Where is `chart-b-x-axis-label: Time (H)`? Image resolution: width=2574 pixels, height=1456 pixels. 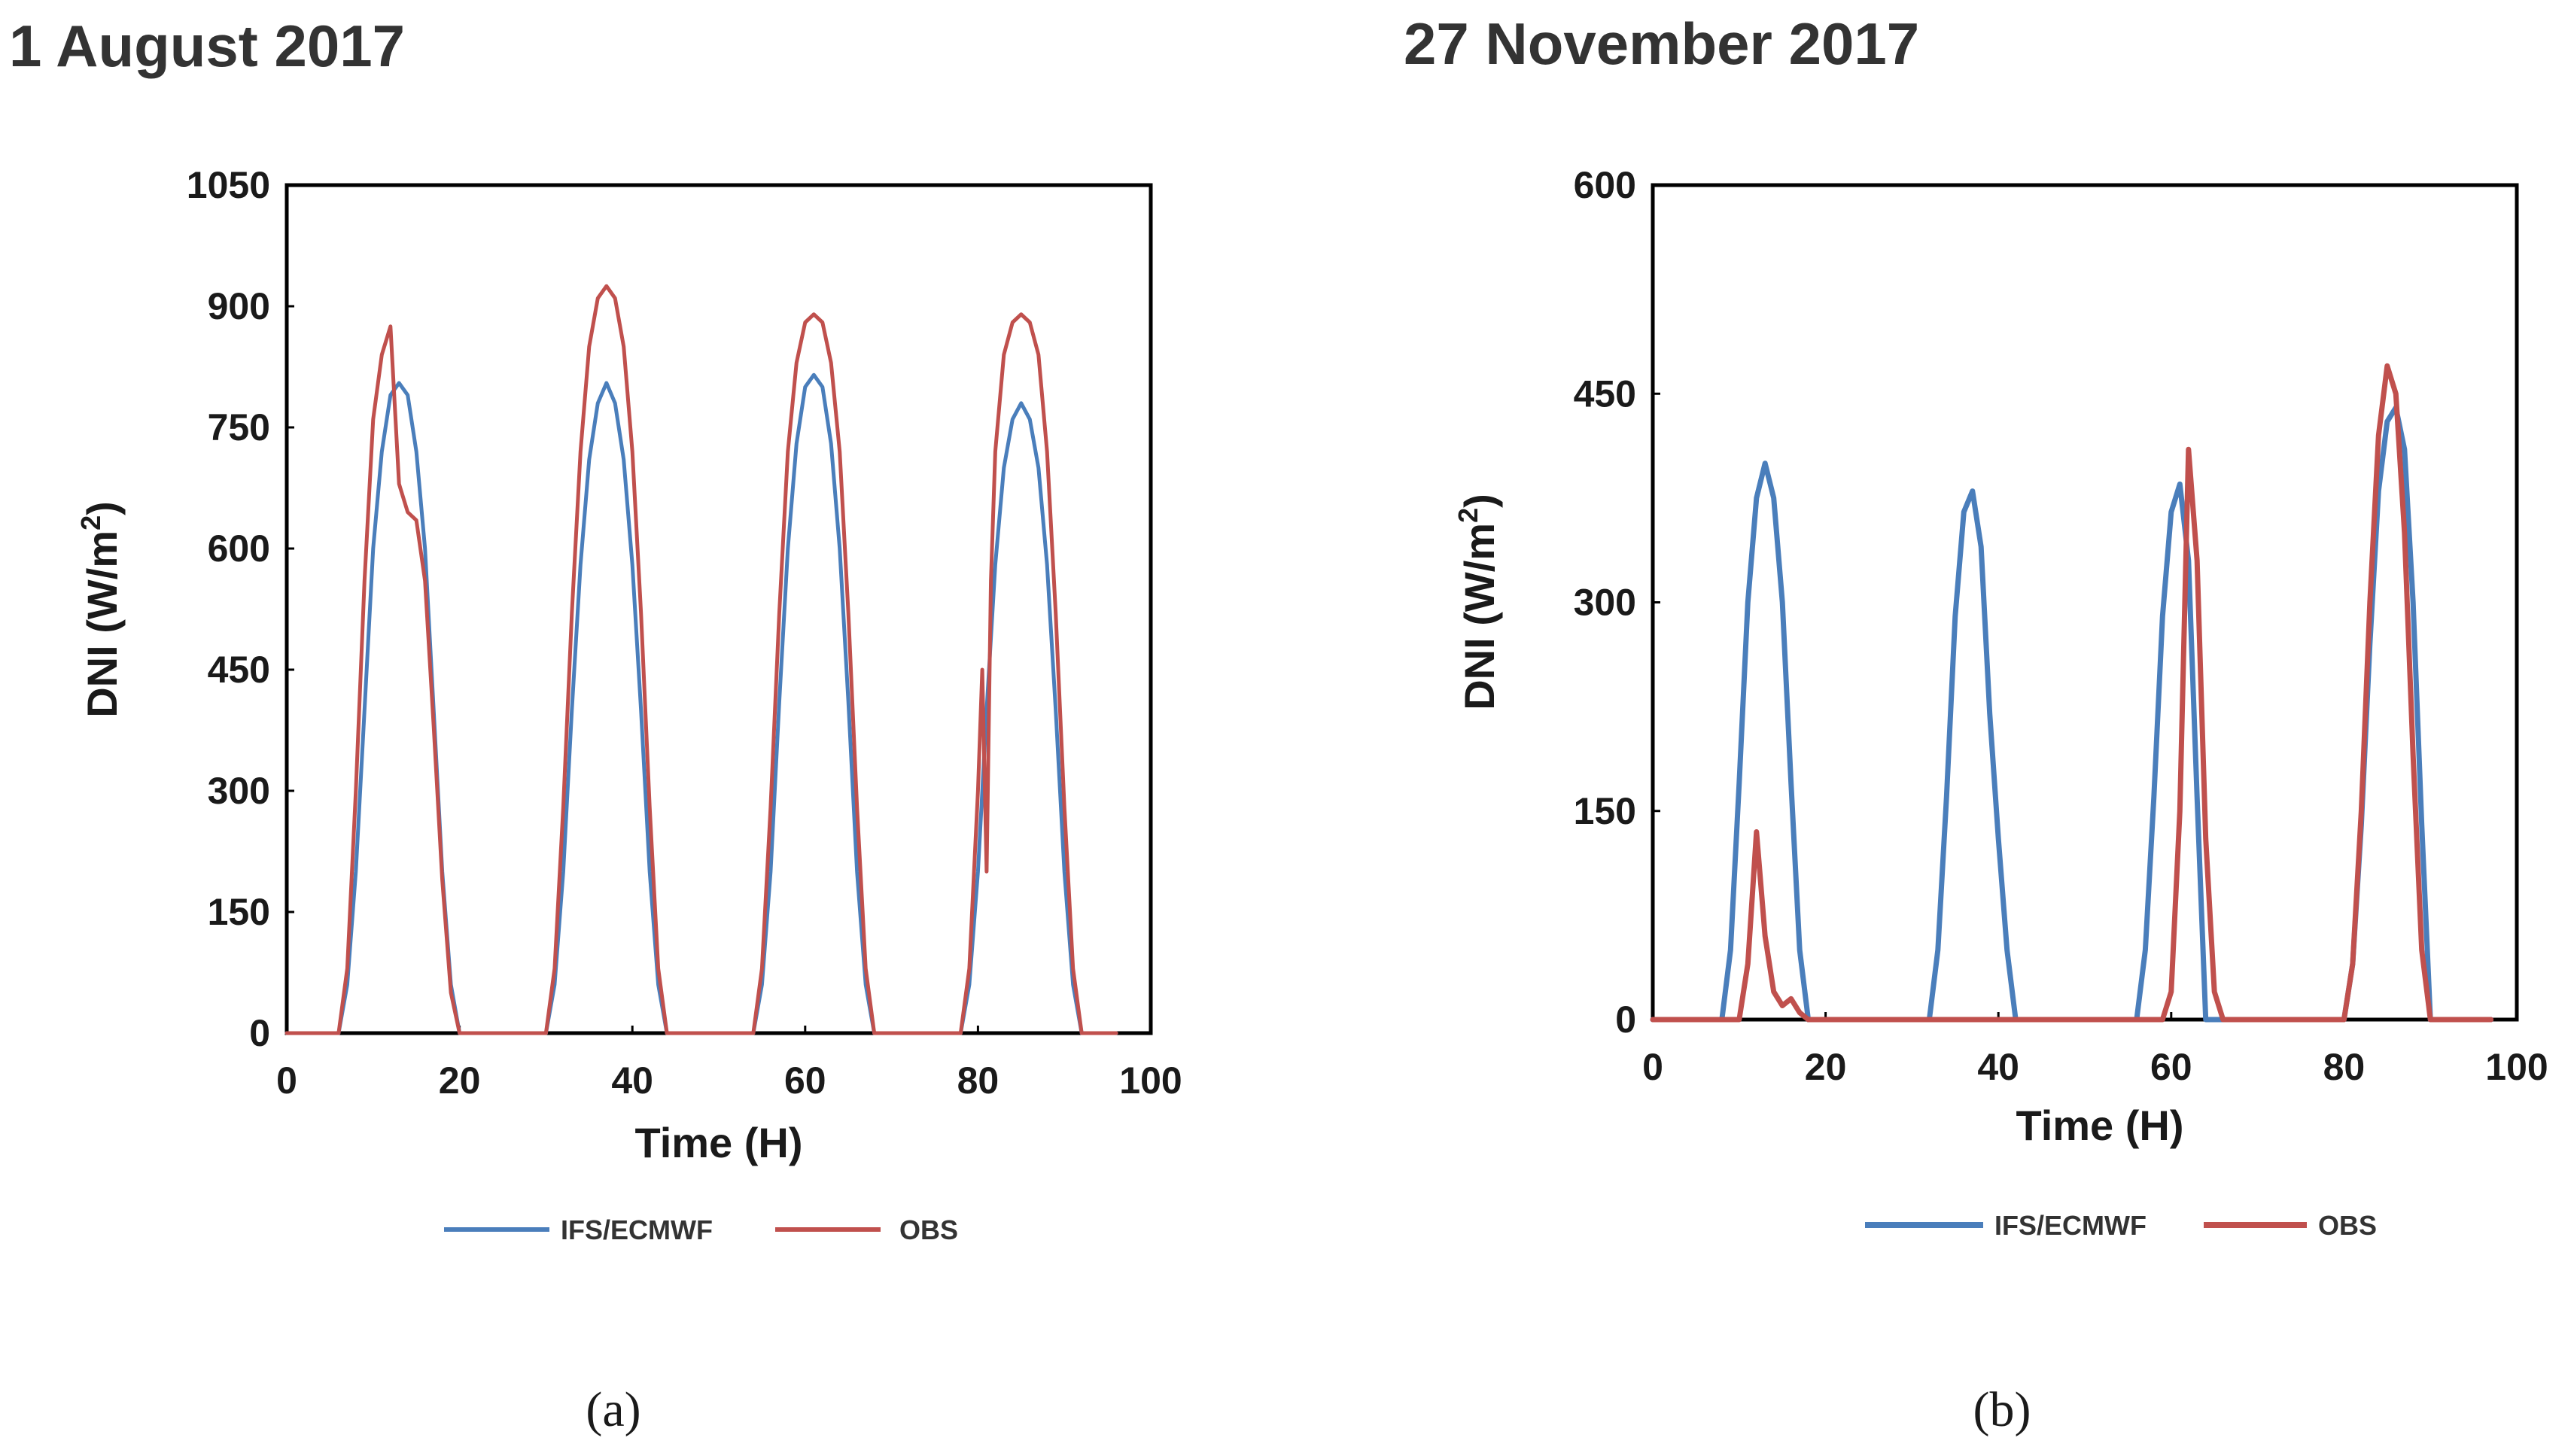 chart-b-x-axis-label: Time (H) is located at coordinates (2100, 1125).